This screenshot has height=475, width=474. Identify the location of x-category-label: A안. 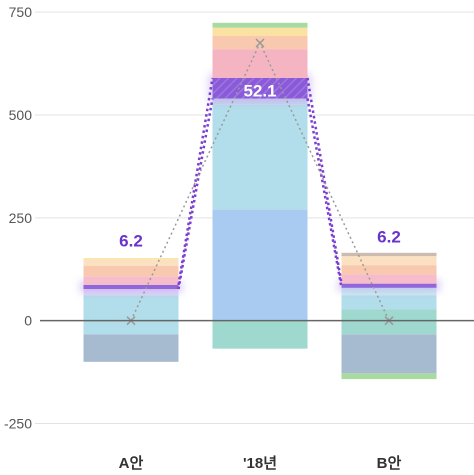
(131, 463).